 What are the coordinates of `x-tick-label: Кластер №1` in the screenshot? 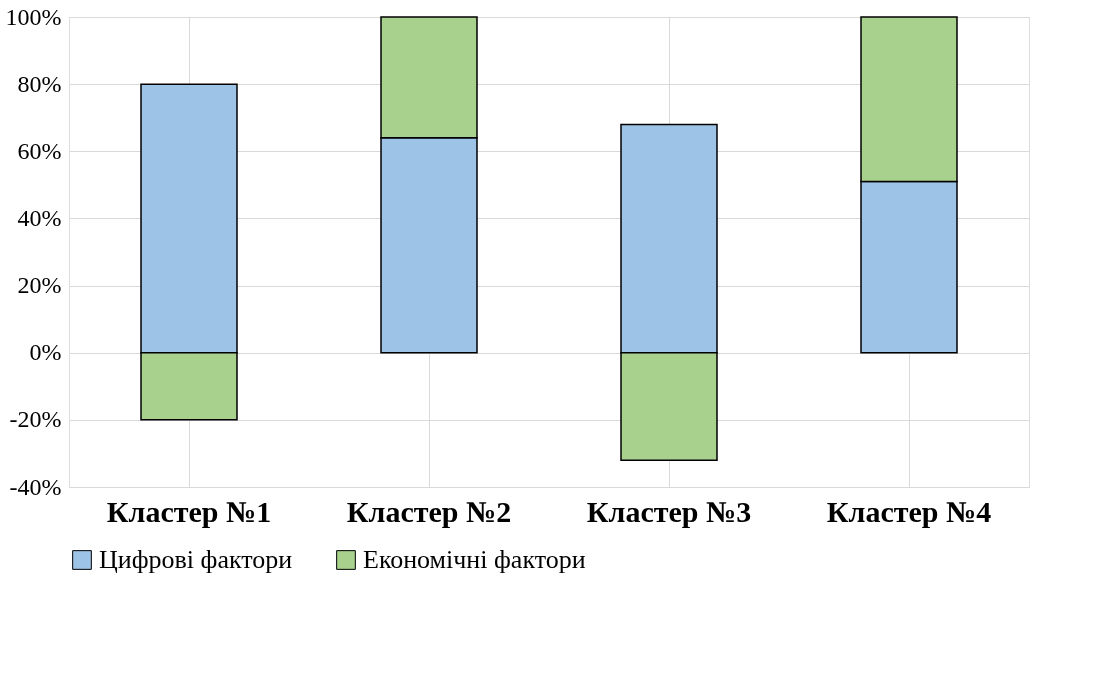 It's located at (189, 511).